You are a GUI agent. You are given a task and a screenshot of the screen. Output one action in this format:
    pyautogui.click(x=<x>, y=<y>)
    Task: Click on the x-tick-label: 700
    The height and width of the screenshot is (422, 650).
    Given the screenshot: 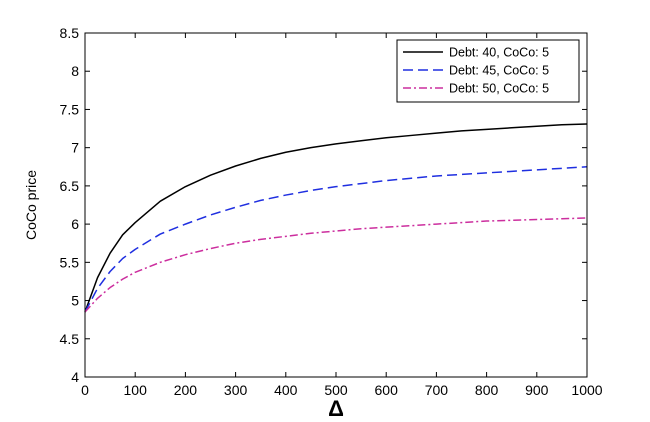 What is the action you would take?
    pyautogui.click(x=437, y=390)
    